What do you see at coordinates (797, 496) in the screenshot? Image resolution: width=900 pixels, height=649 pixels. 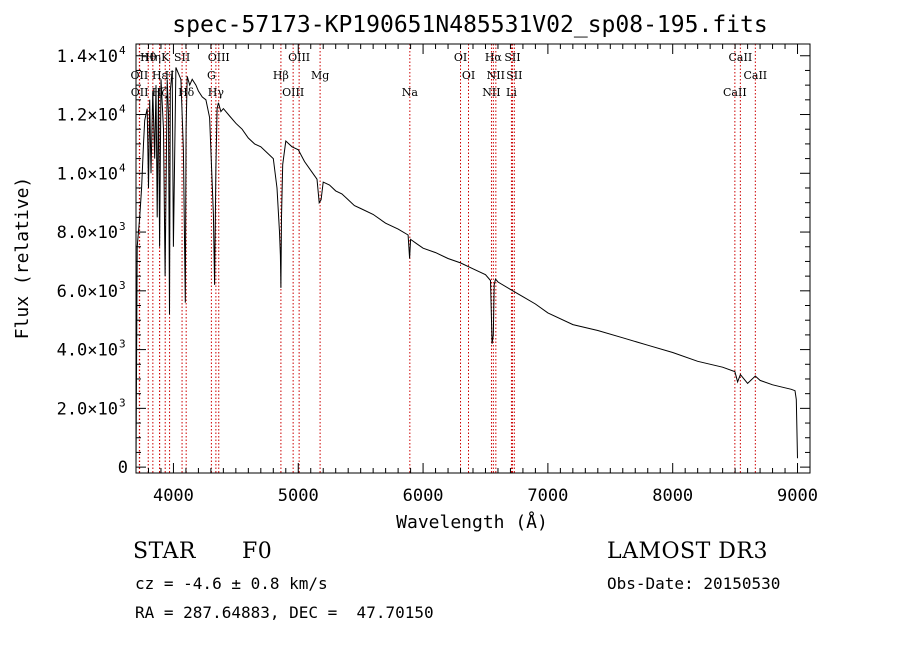 I see `x-tick-label: 9000` at bounding box center [797, 496].